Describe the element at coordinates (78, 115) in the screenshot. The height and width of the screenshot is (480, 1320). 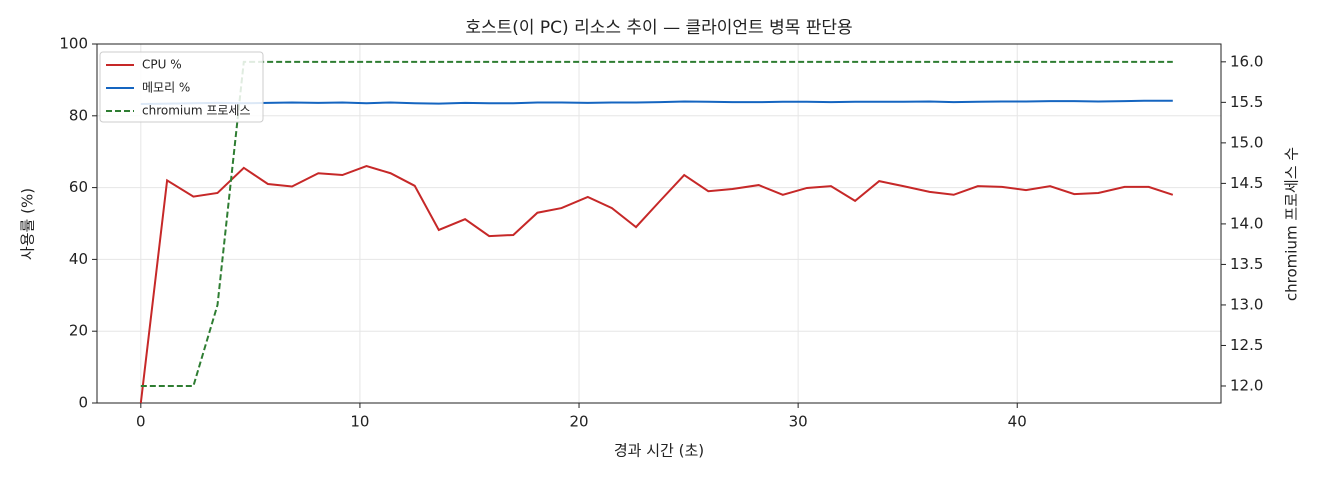
I see `y-tick-label: 80` at that location.